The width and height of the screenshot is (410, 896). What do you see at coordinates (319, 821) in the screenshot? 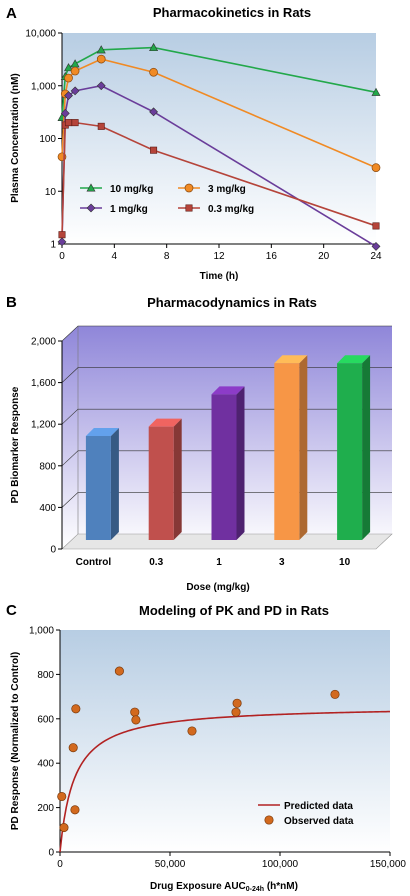
I see `panel-c-legend-label: Observed data` at bounding box center [319, 821].